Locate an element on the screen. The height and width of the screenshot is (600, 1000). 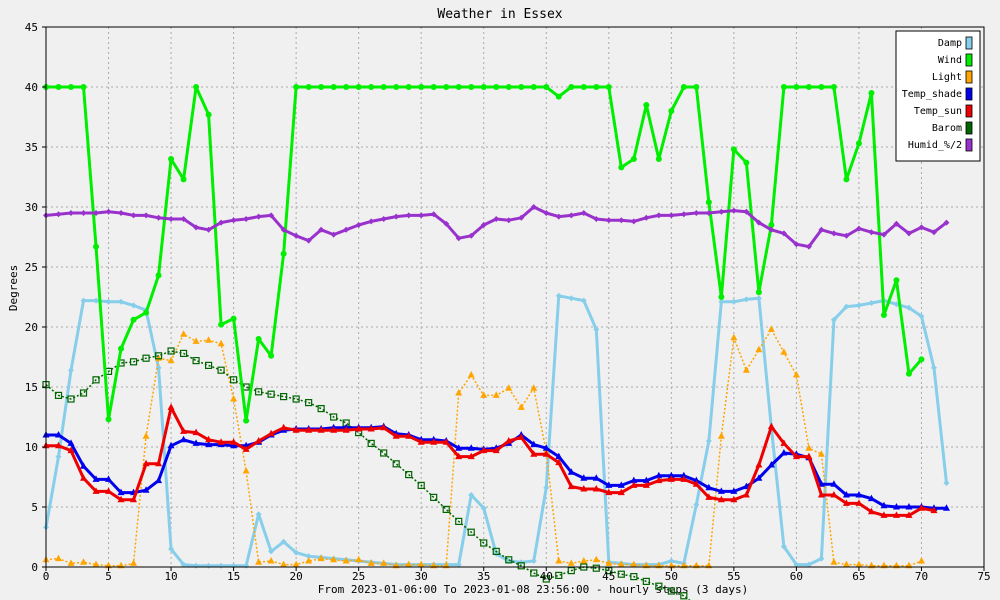
x-tick-label: 20 is located at coordinates (296, 576).